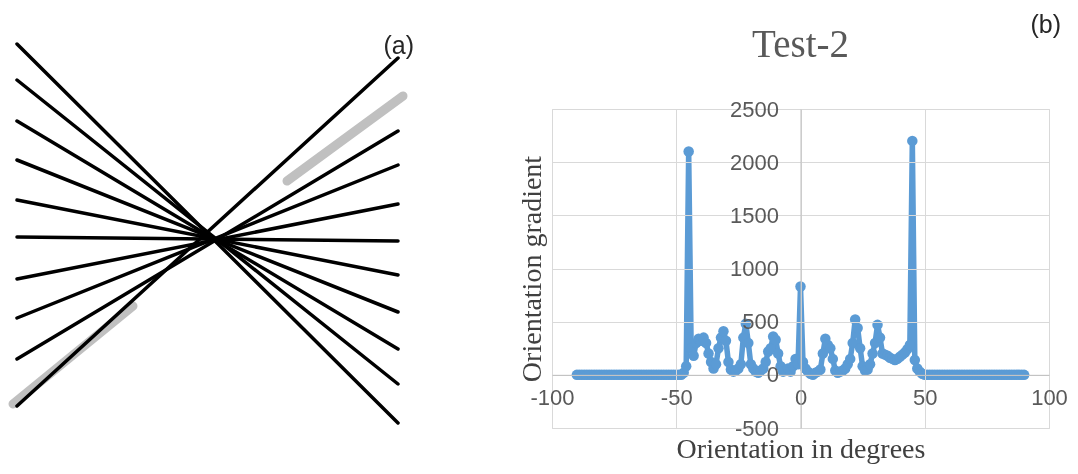 This screenshot has width=1078, height=474. Describe the element at coordinates (800, 43) in the screenshot. I see `chart-title: Test-2` at that location.